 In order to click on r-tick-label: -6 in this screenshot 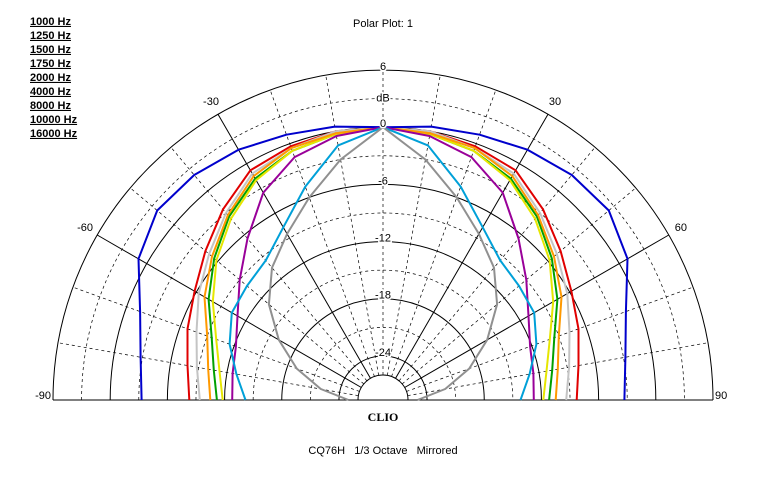, I will do `click(383, 181)`.